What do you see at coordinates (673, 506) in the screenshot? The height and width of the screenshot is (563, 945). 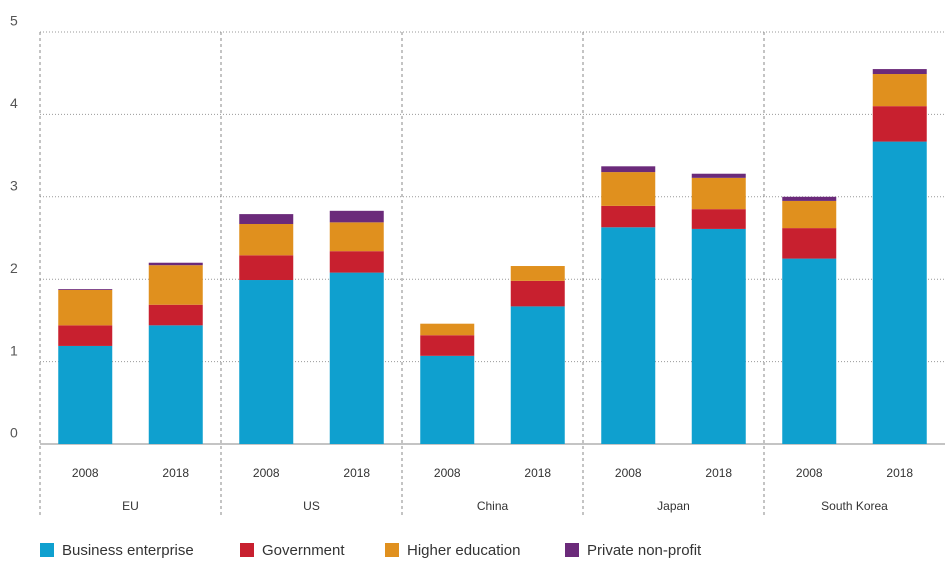 I see `group-label: Japan` at bounding box center [673, 506].